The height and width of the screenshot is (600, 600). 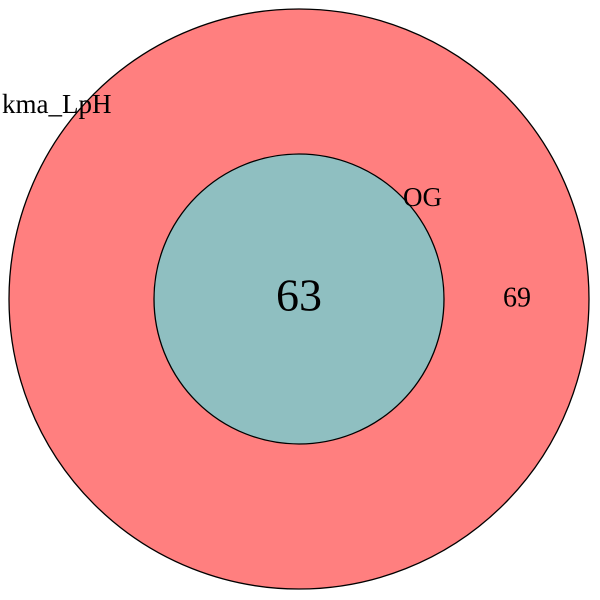 What do you see at coordinates (517, 297) in the screenshot?
I see `region-count-kma-lph-only: 69` at bounding box center [517, 297].